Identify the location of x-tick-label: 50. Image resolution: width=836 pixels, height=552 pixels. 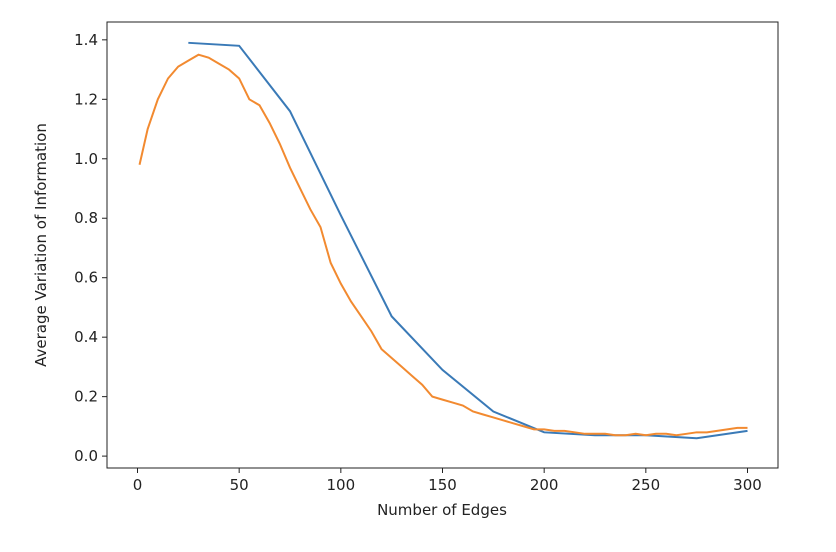
(239, 485).